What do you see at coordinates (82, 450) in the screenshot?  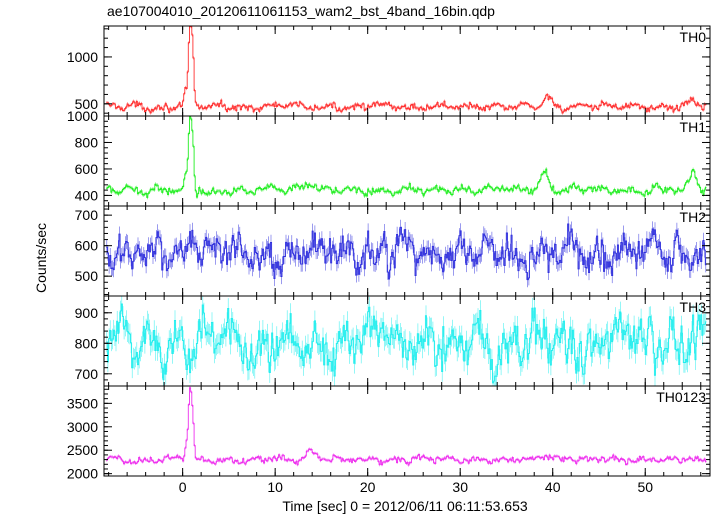 I see `y-tick-label-th0123: 2500` at bounding box center [82, 450].